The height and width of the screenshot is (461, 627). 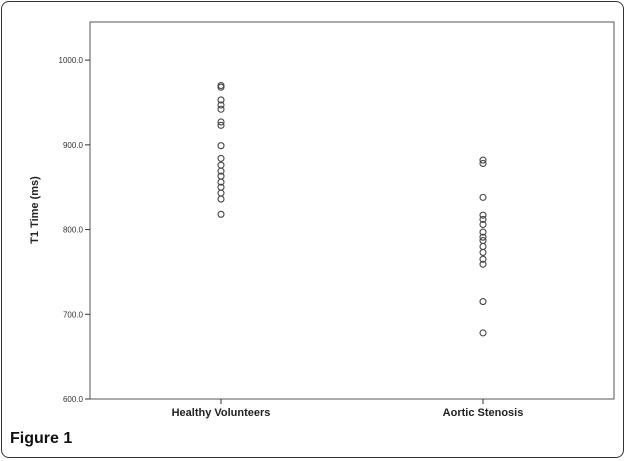 I want to click on y-tick-label: 700.0, so click(x=73, y=314).